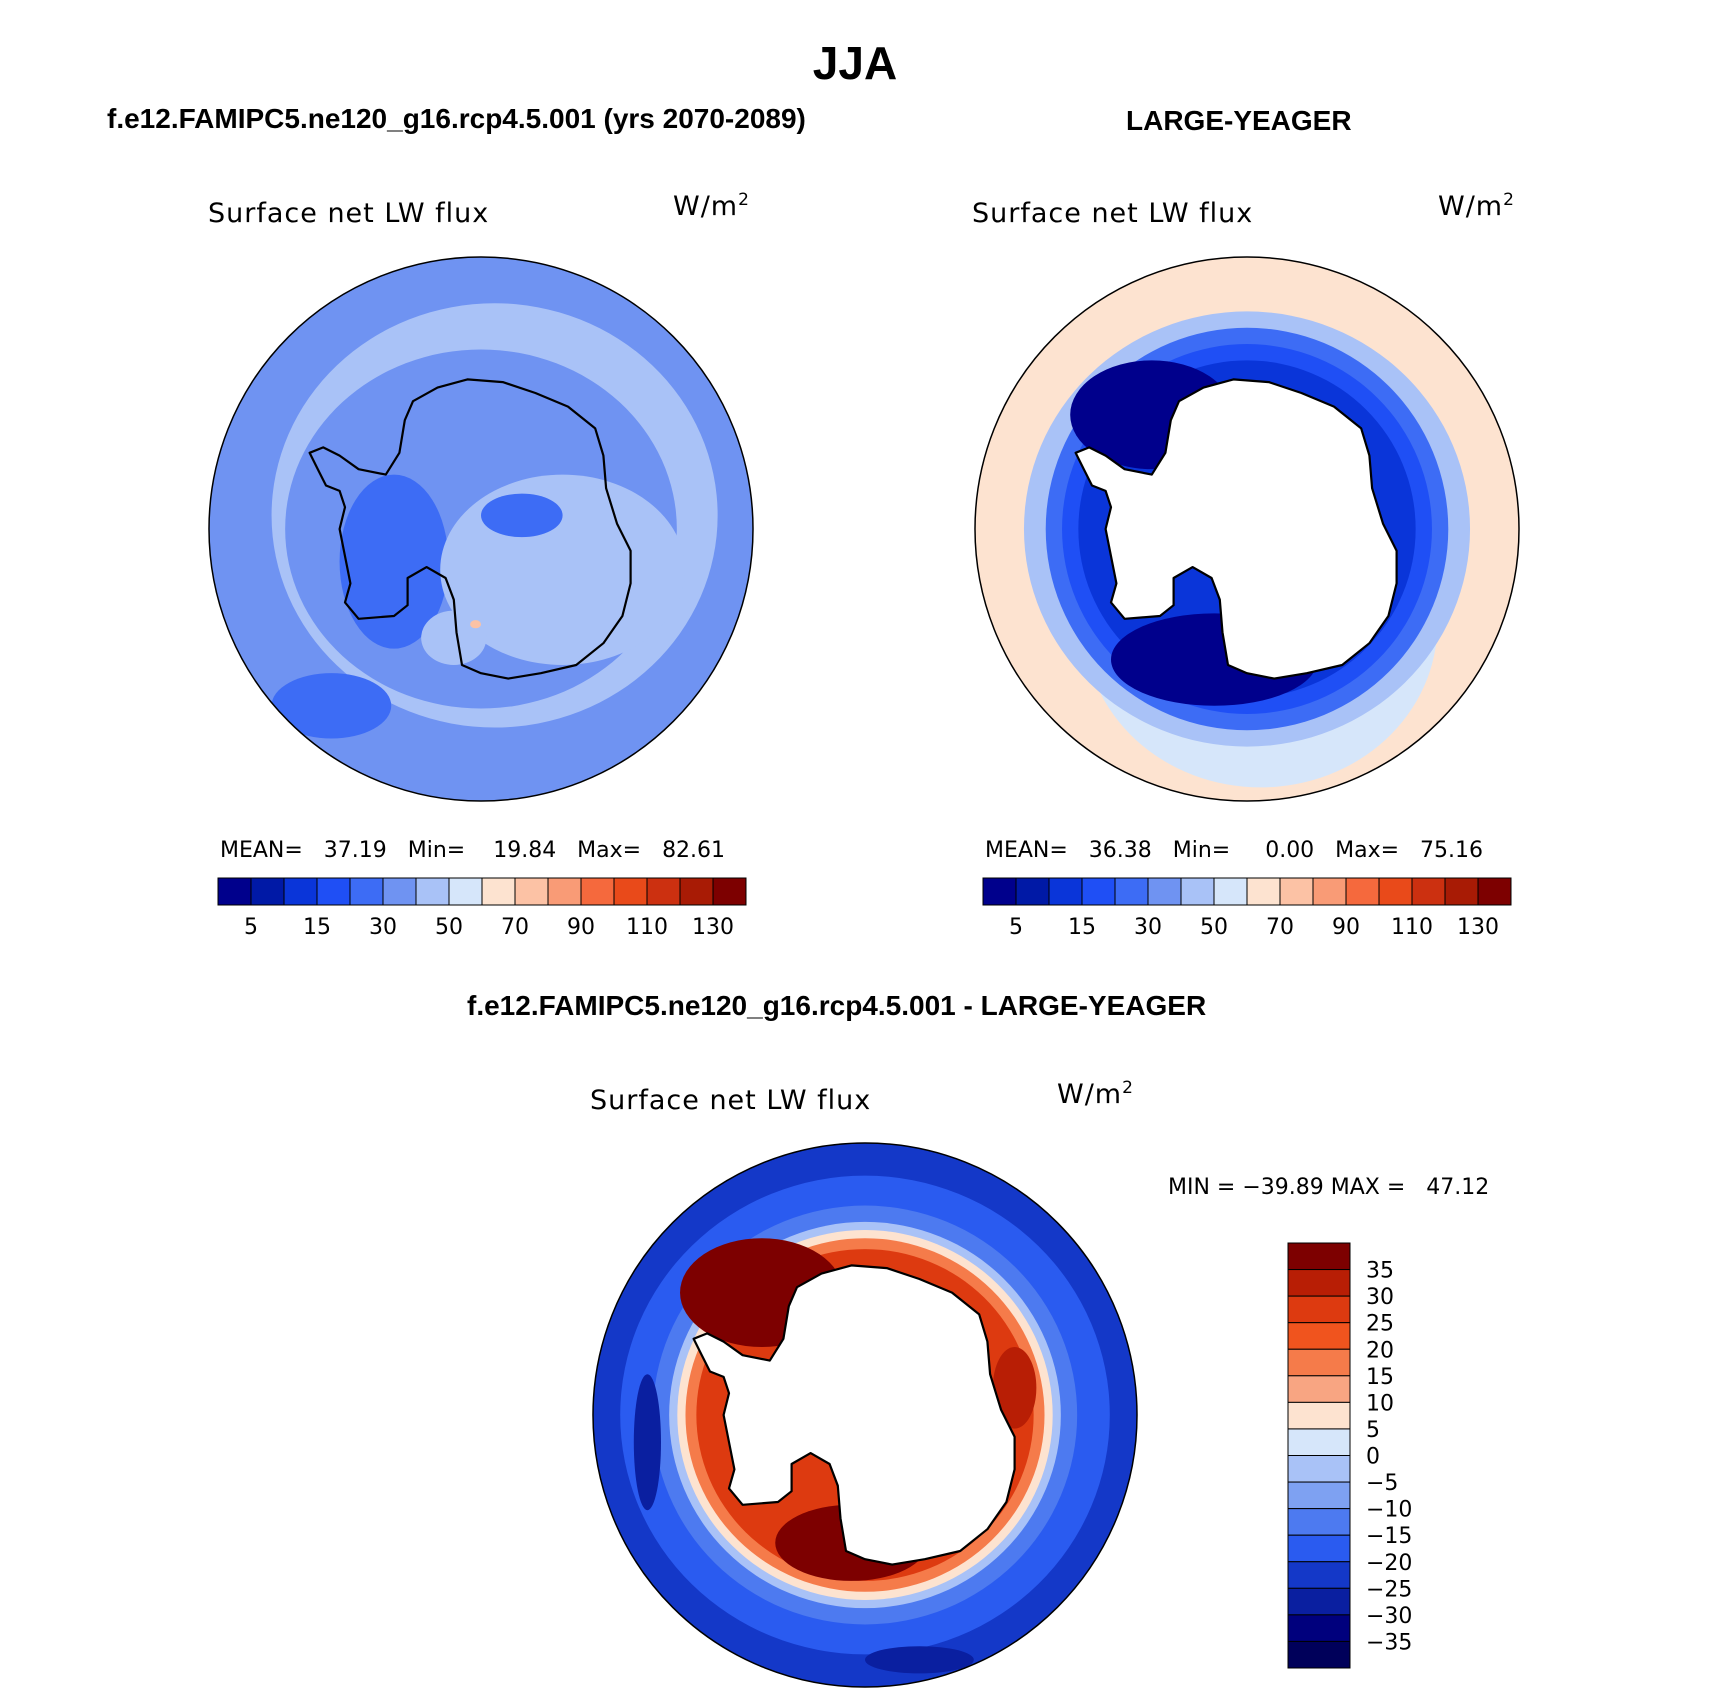 This screenshot has height=1688, width=1710. What do you see at coordinates (473, 850) in the screenshot?
I see `panel-1-stats: MEAN= 37.19 Min= 19.84 Max= 82.61` at bounding box center [473, 850].